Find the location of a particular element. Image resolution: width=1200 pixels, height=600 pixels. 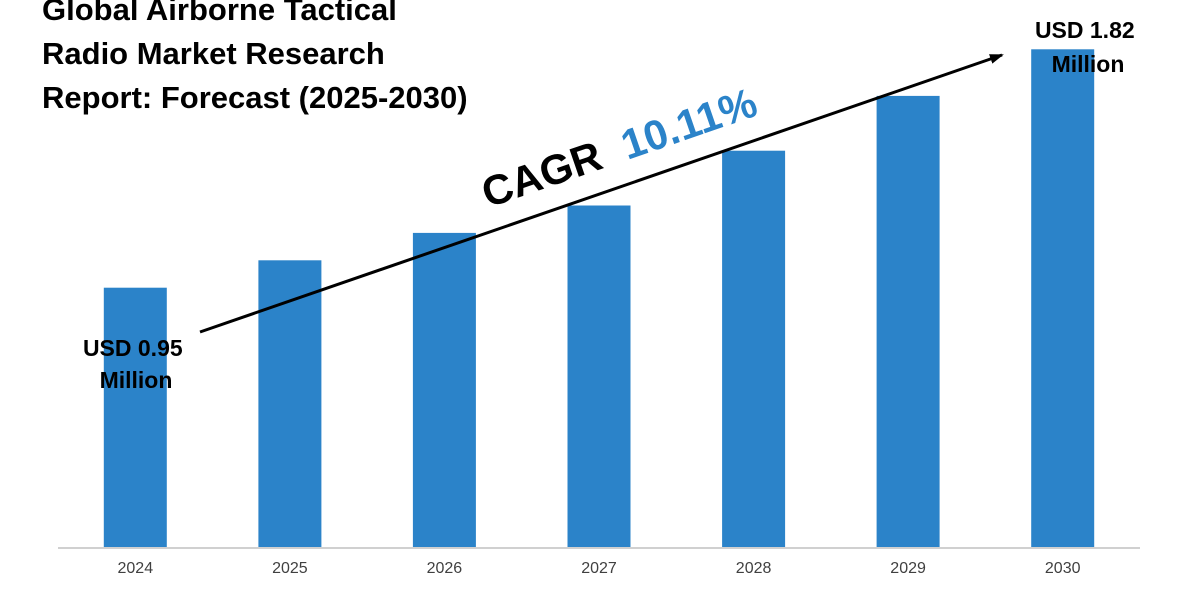

bar-2025 is located at coordinates (290, 404).